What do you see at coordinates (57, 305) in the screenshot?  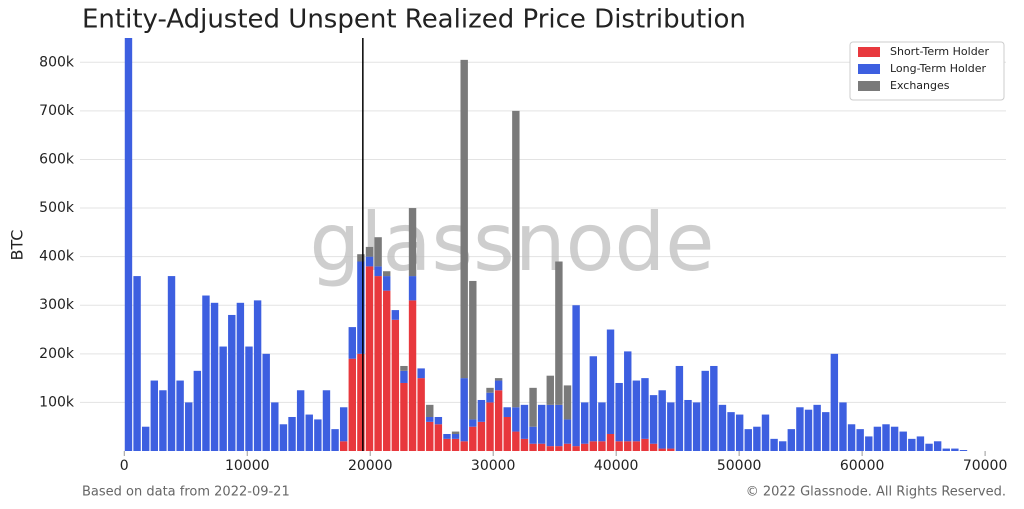 I see `y-tick-label: 300k` at bounding box center [57, 305].